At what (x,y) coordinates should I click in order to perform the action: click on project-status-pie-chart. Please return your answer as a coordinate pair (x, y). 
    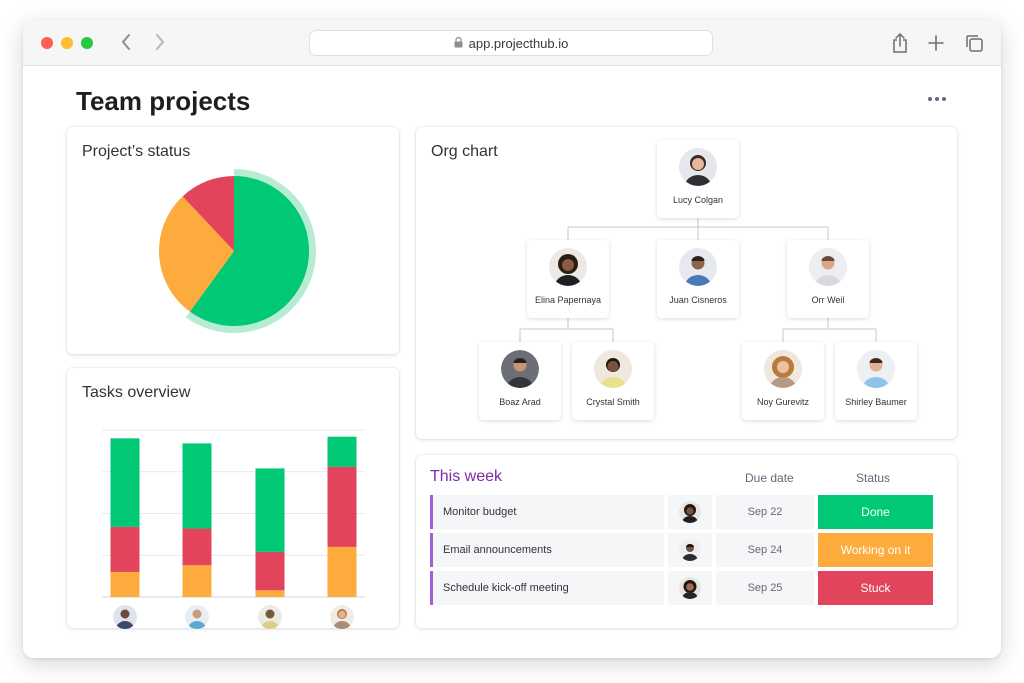
    Looking at the image, I should click on (237, 251).